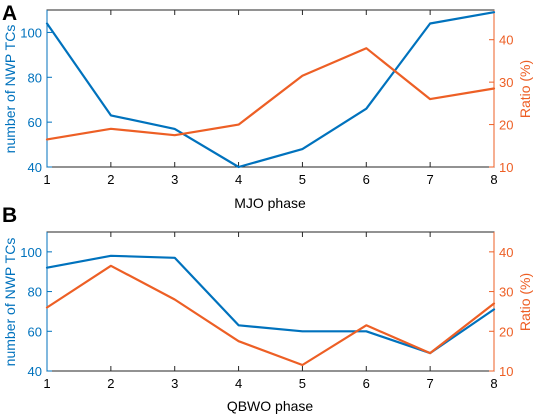 This screenshot has width=540, height=416. Describe the element at coordinates (506, 82) in the screenshot. I see `panel-a-right-y-tick-label: 30` at that location.